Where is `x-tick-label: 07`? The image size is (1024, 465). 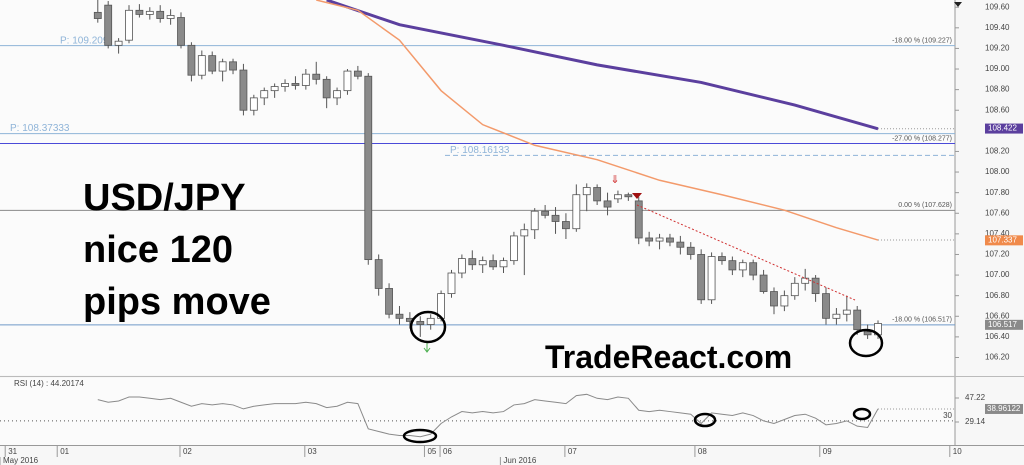
x-tick-label: 07 is located at coordinates (572, 451).